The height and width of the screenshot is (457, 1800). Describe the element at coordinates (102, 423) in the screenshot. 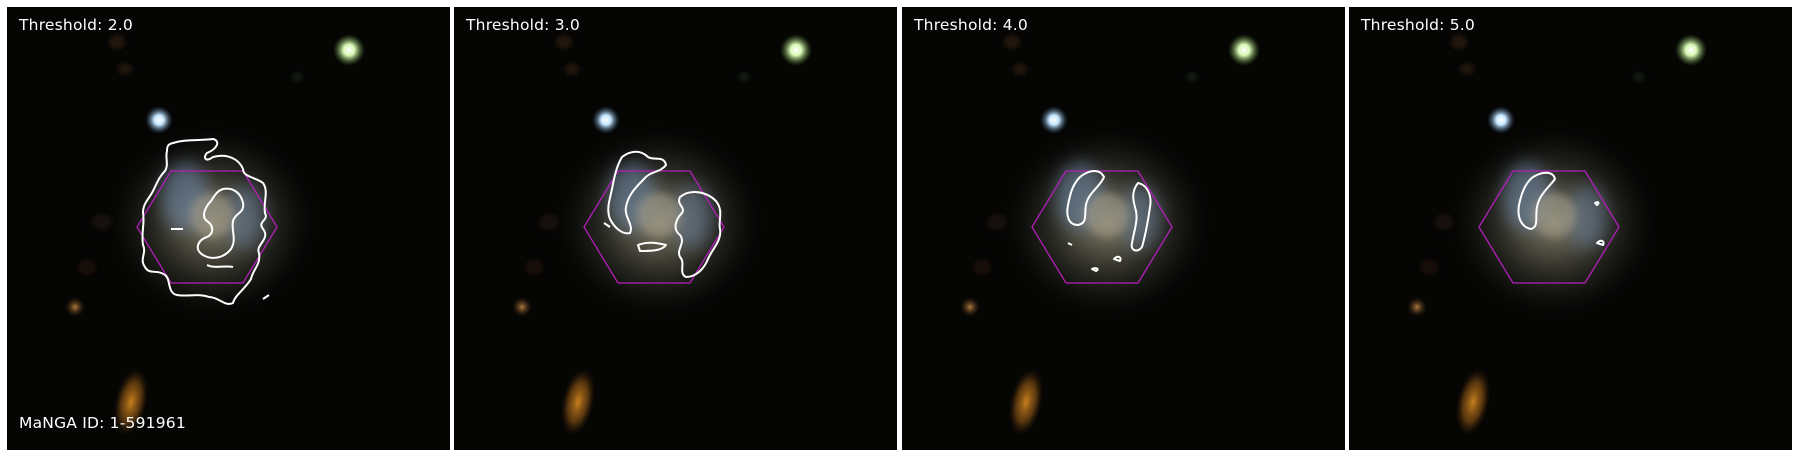

I see `manga-id-label: MaNGA ID: 1-591961` at that location.